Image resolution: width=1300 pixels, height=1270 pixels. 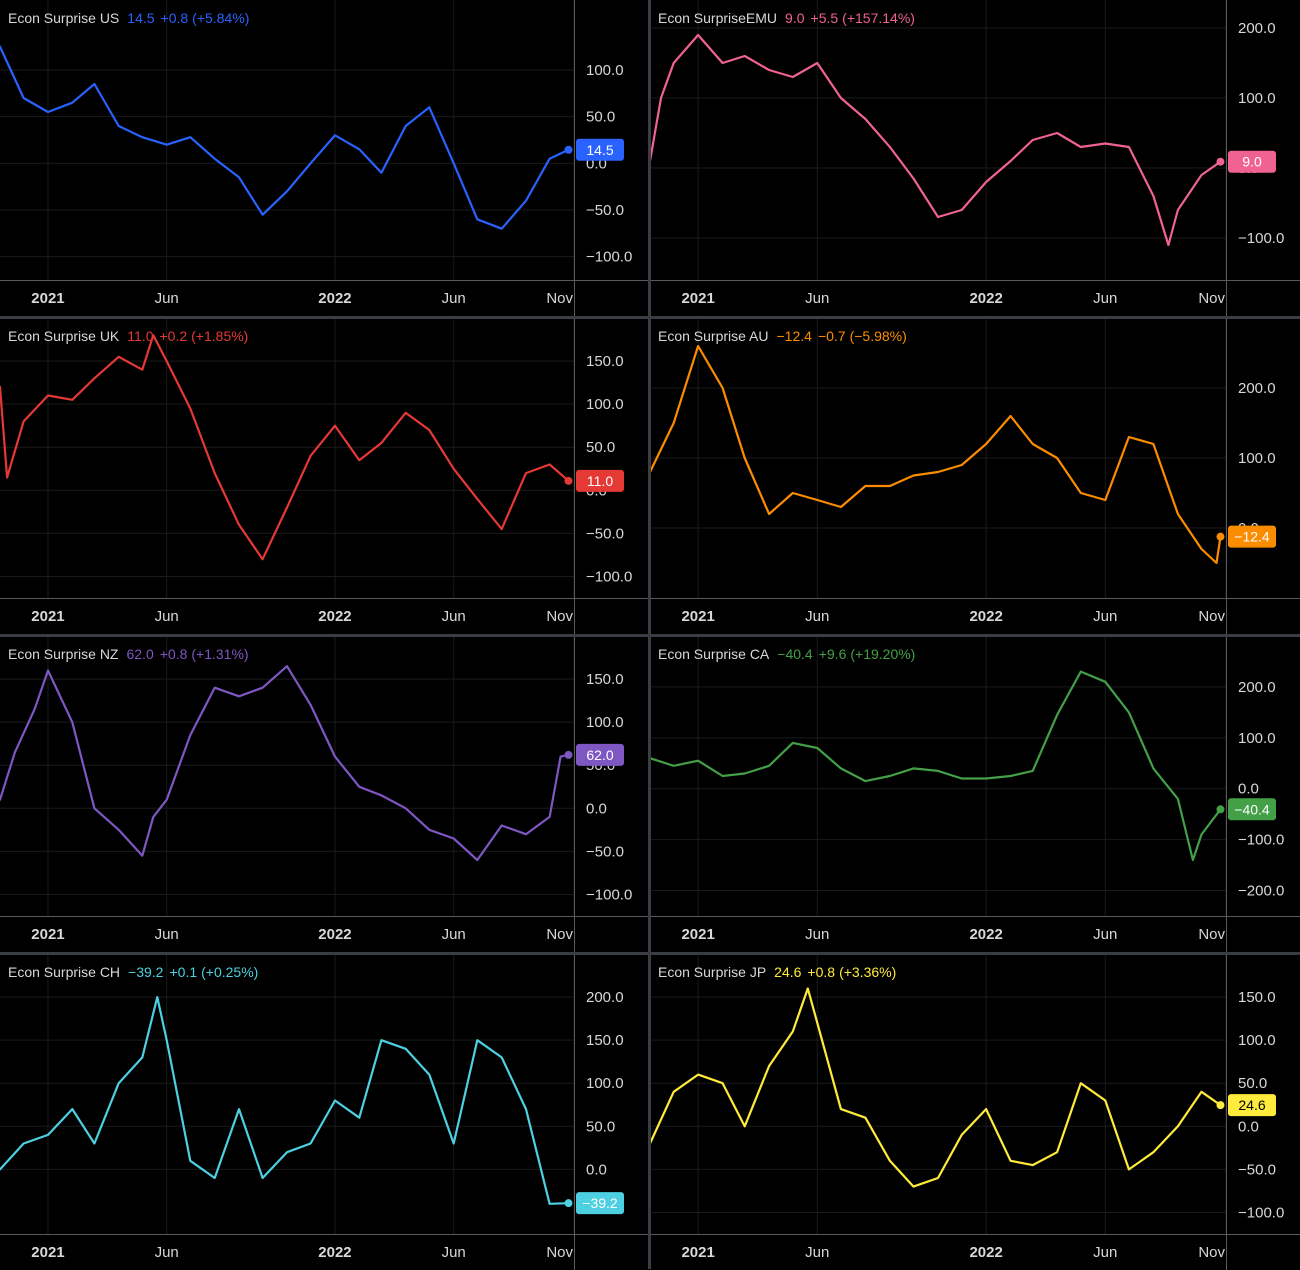 What do you see at coordinates (795, 18) in the screenshot?
I see `series-last-value: 9.0` at bounding box center [795, 18].